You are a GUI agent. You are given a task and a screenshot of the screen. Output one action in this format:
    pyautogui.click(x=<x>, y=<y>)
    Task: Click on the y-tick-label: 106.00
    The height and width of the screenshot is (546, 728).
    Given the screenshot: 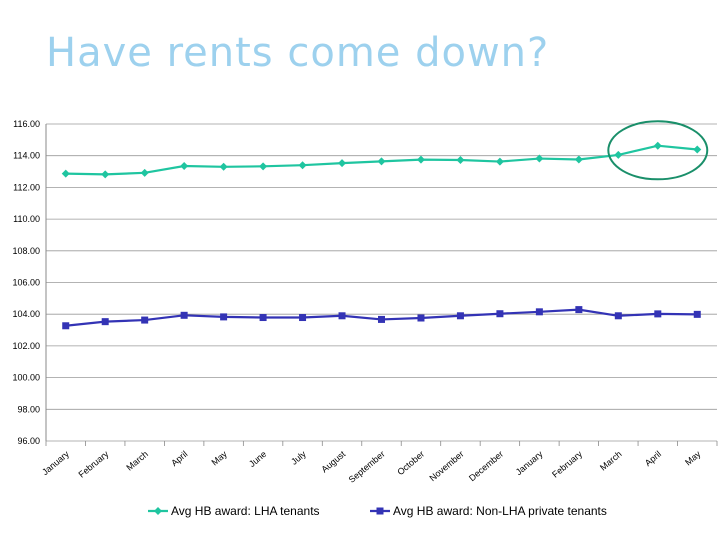 What is the action you would take?
    pyautogui.click(x=26, y=283)
    